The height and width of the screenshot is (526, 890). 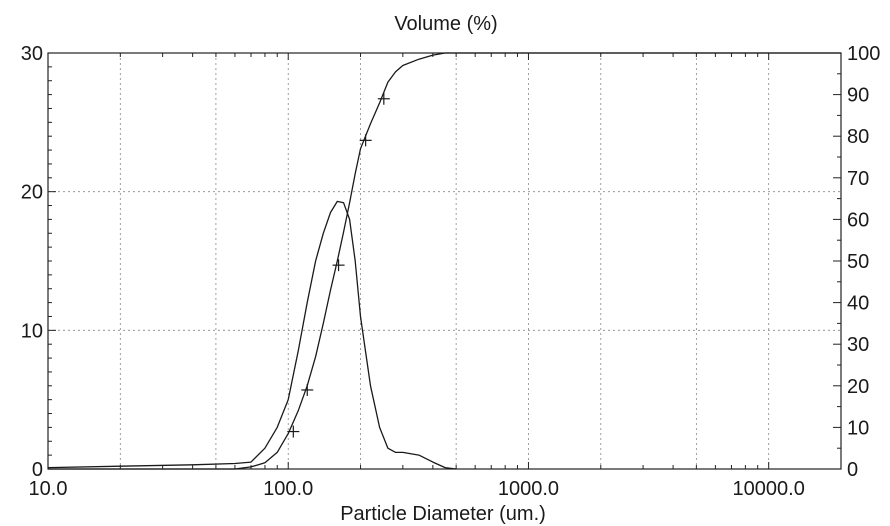 I want to click on y2-tick-label: 0, so click(x=852, y=470).